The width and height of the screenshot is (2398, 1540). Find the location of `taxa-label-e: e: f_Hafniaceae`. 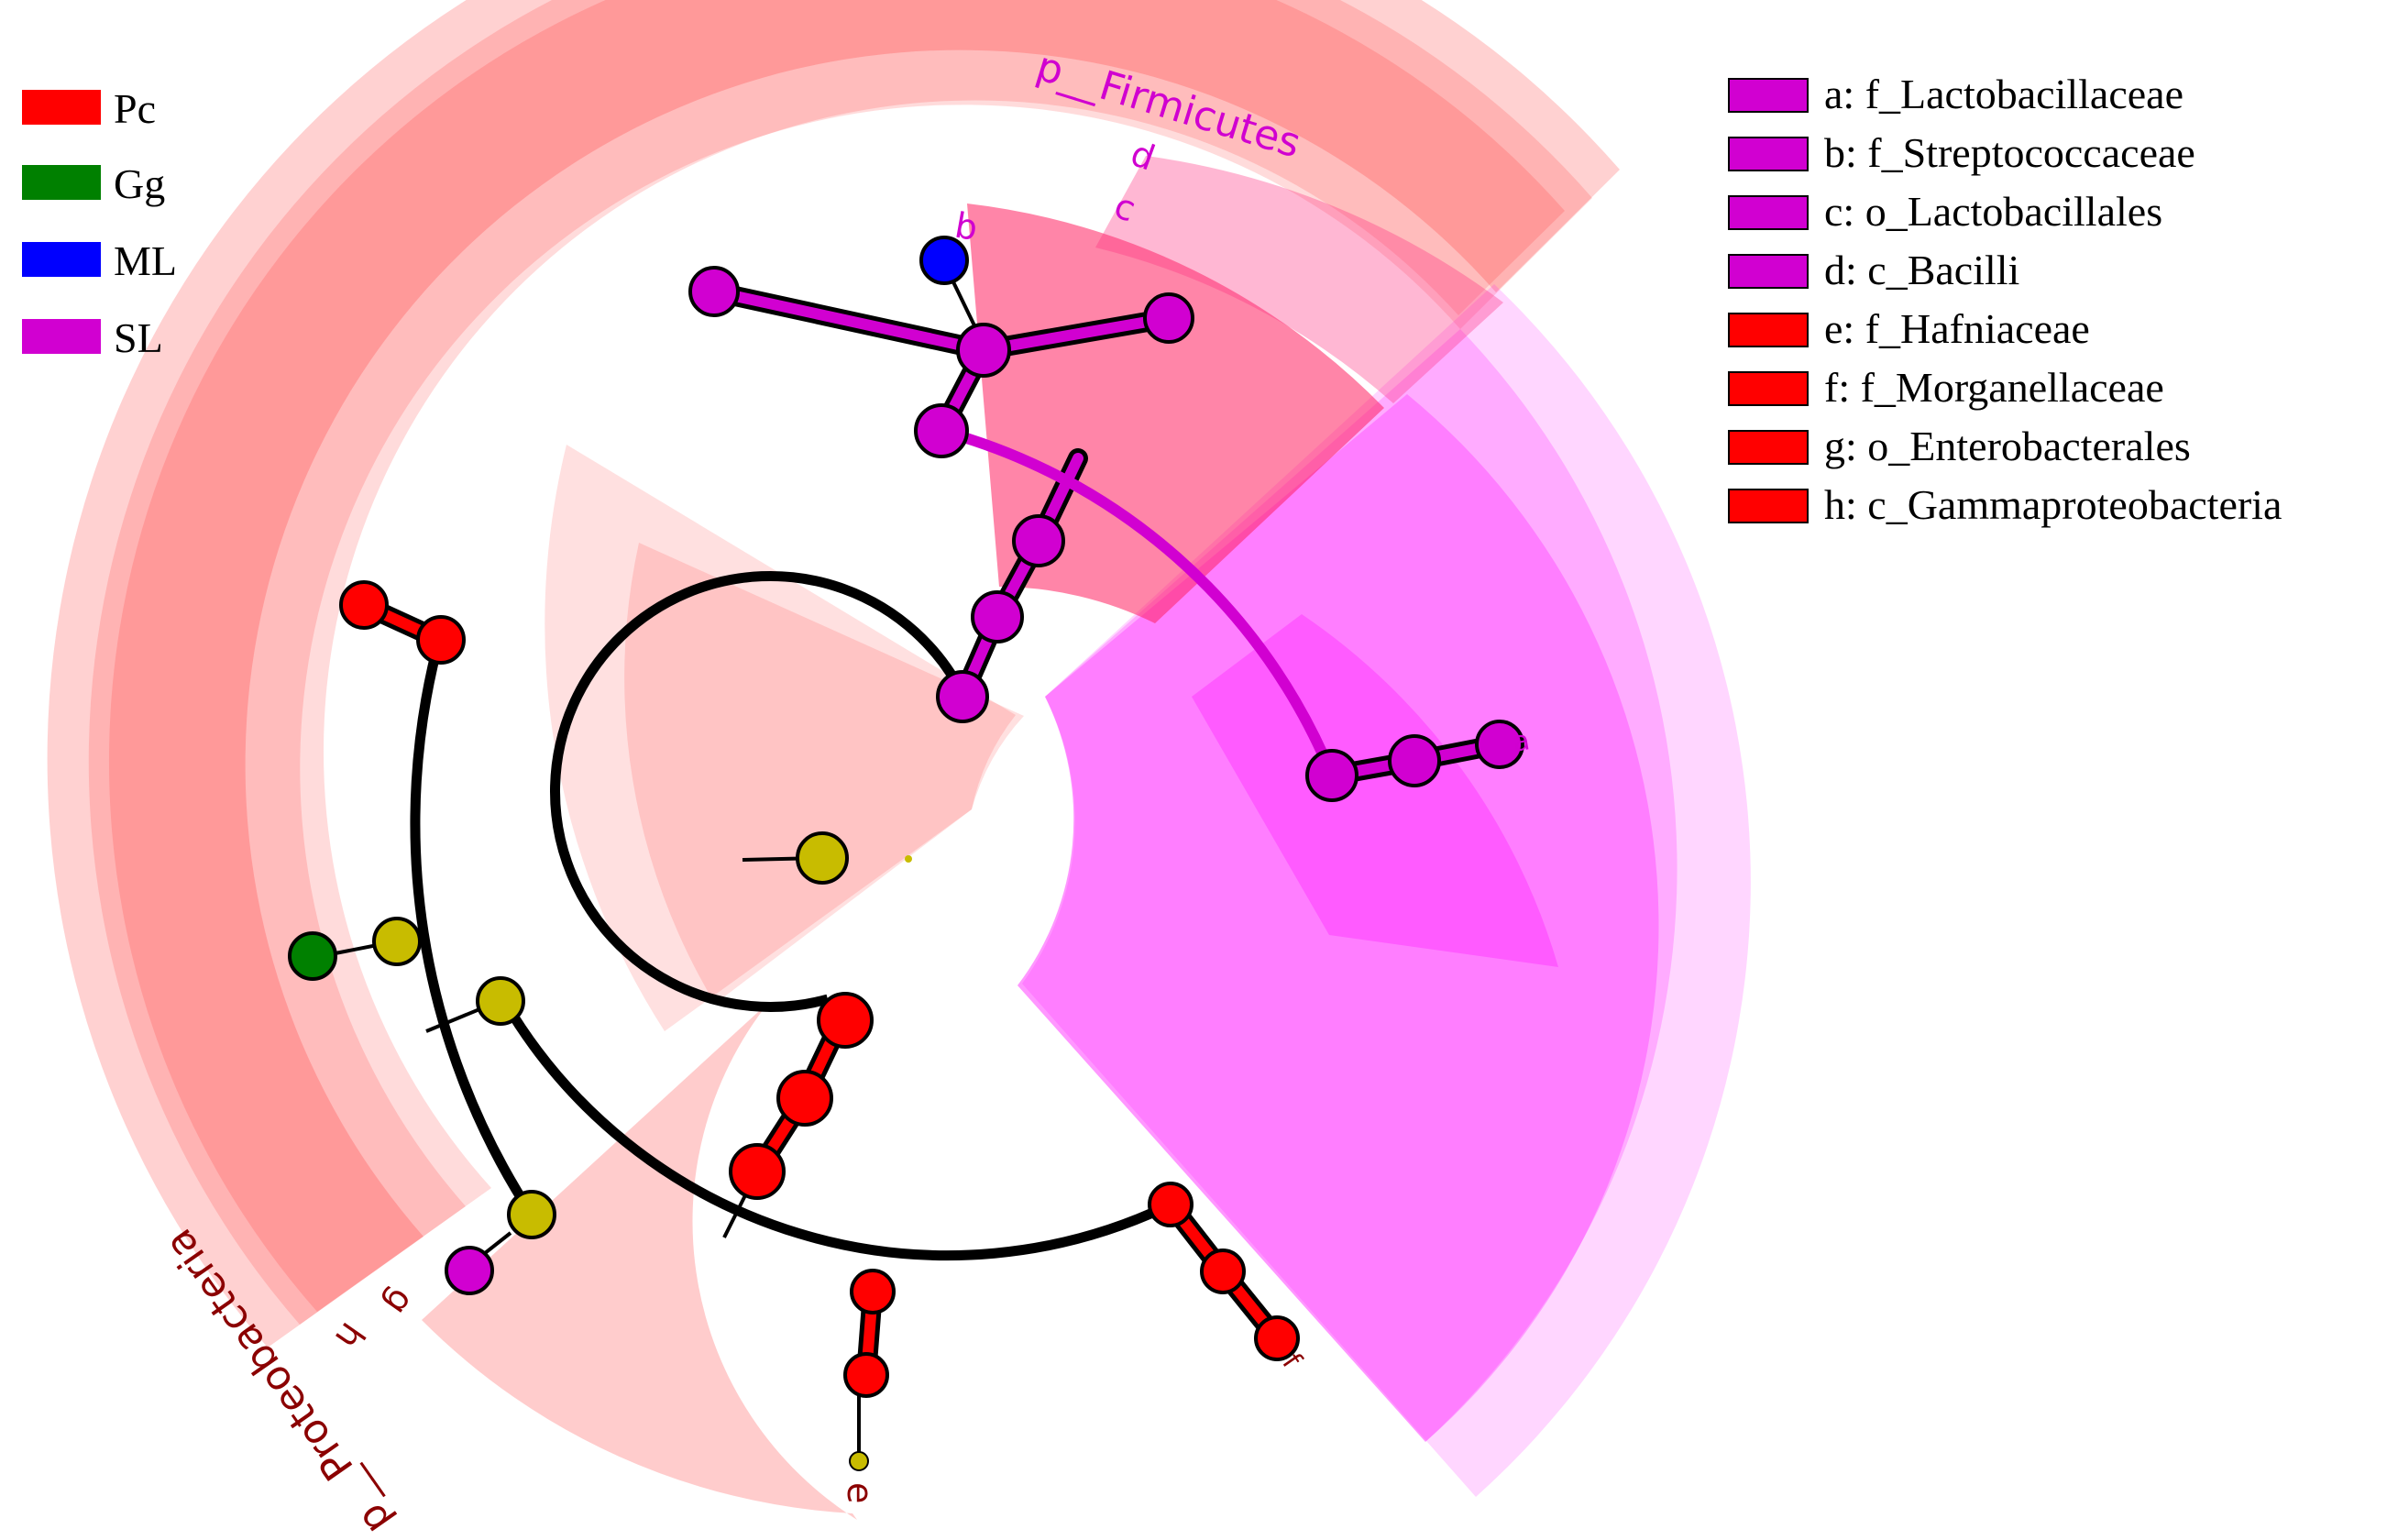

taxa-label-e: e: f_Hafniaceae is located at coordinates (1957, 328).